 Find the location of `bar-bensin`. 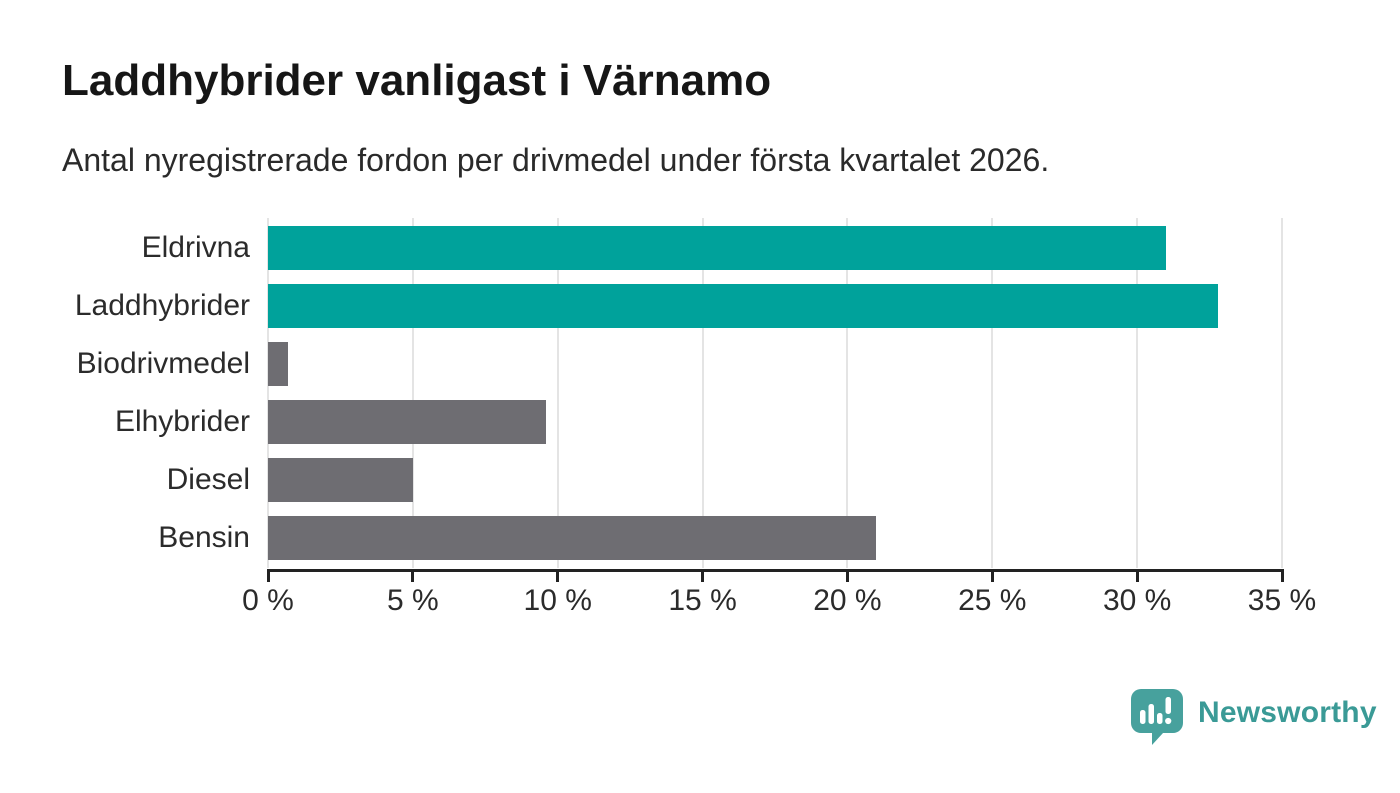

bar-bensin is located at coordinates (572, 538).